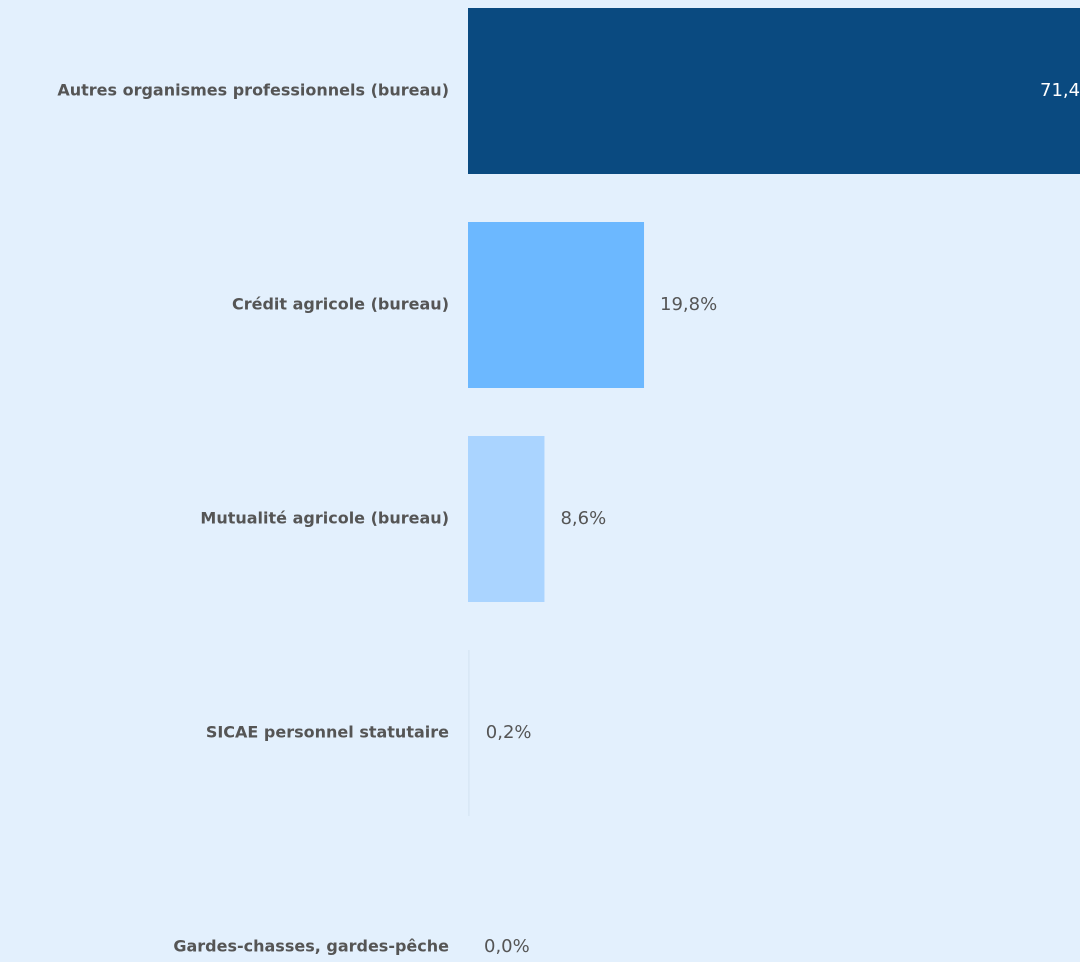  Describe the element at coordinates (583, 518) in the screenshot. I see `value-label: 8,6%` at that location.